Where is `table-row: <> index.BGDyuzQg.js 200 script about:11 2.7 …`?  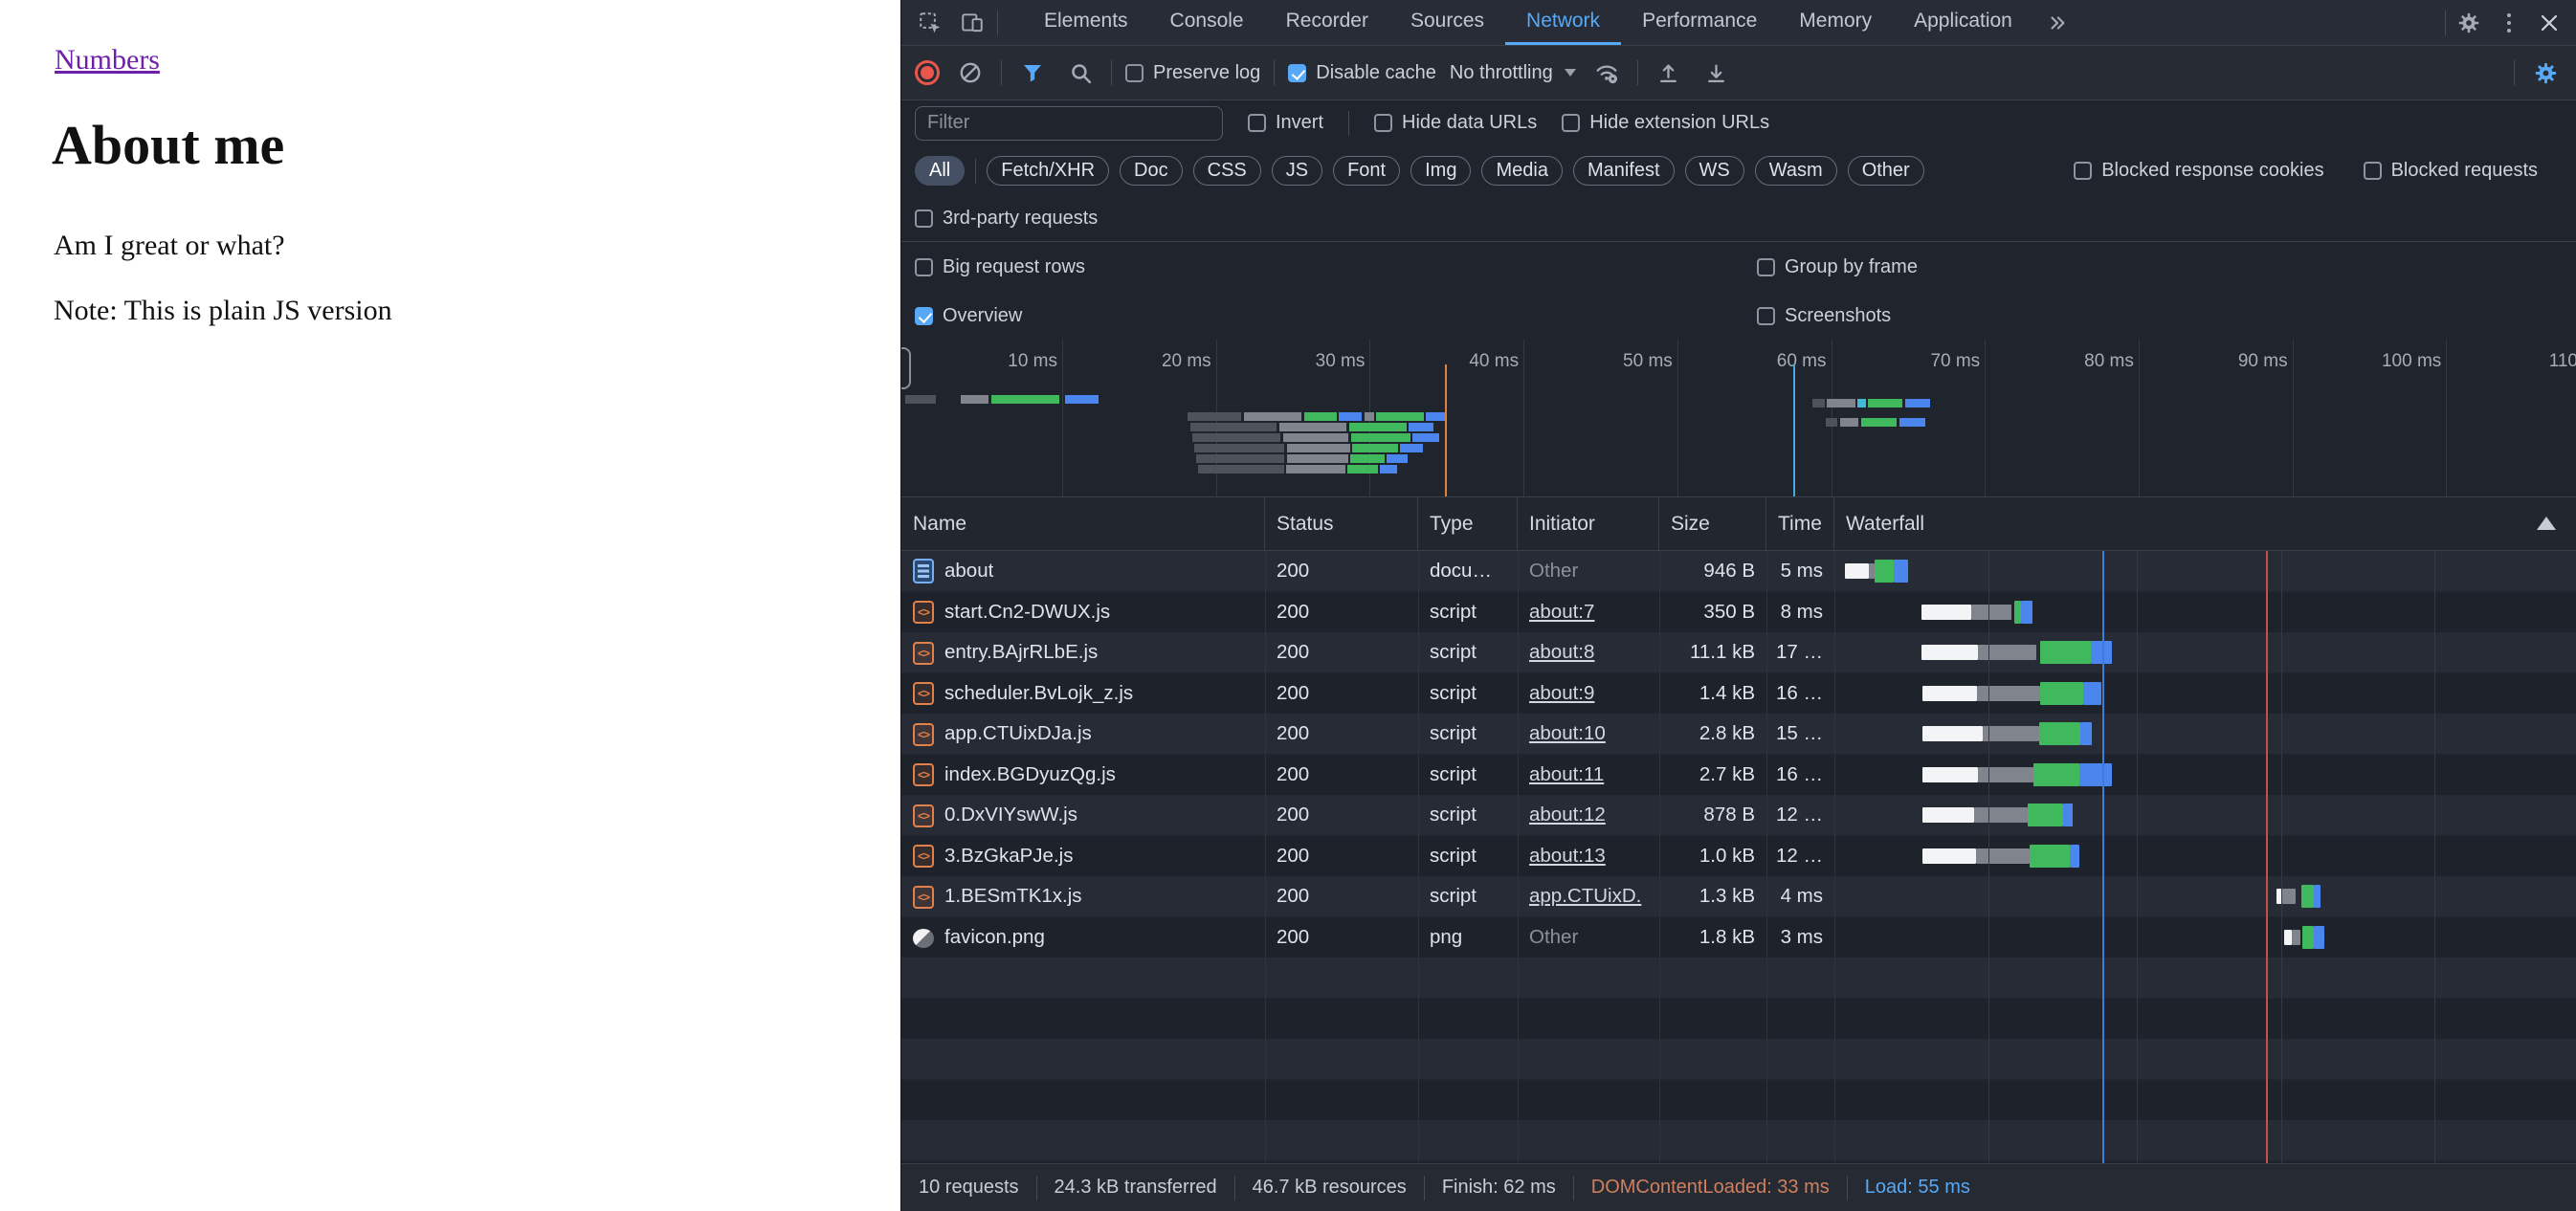
table-row: <> index.BGDyuzQg.js 200 script about:11 2.7 … is located at coordinates (1738, 775).